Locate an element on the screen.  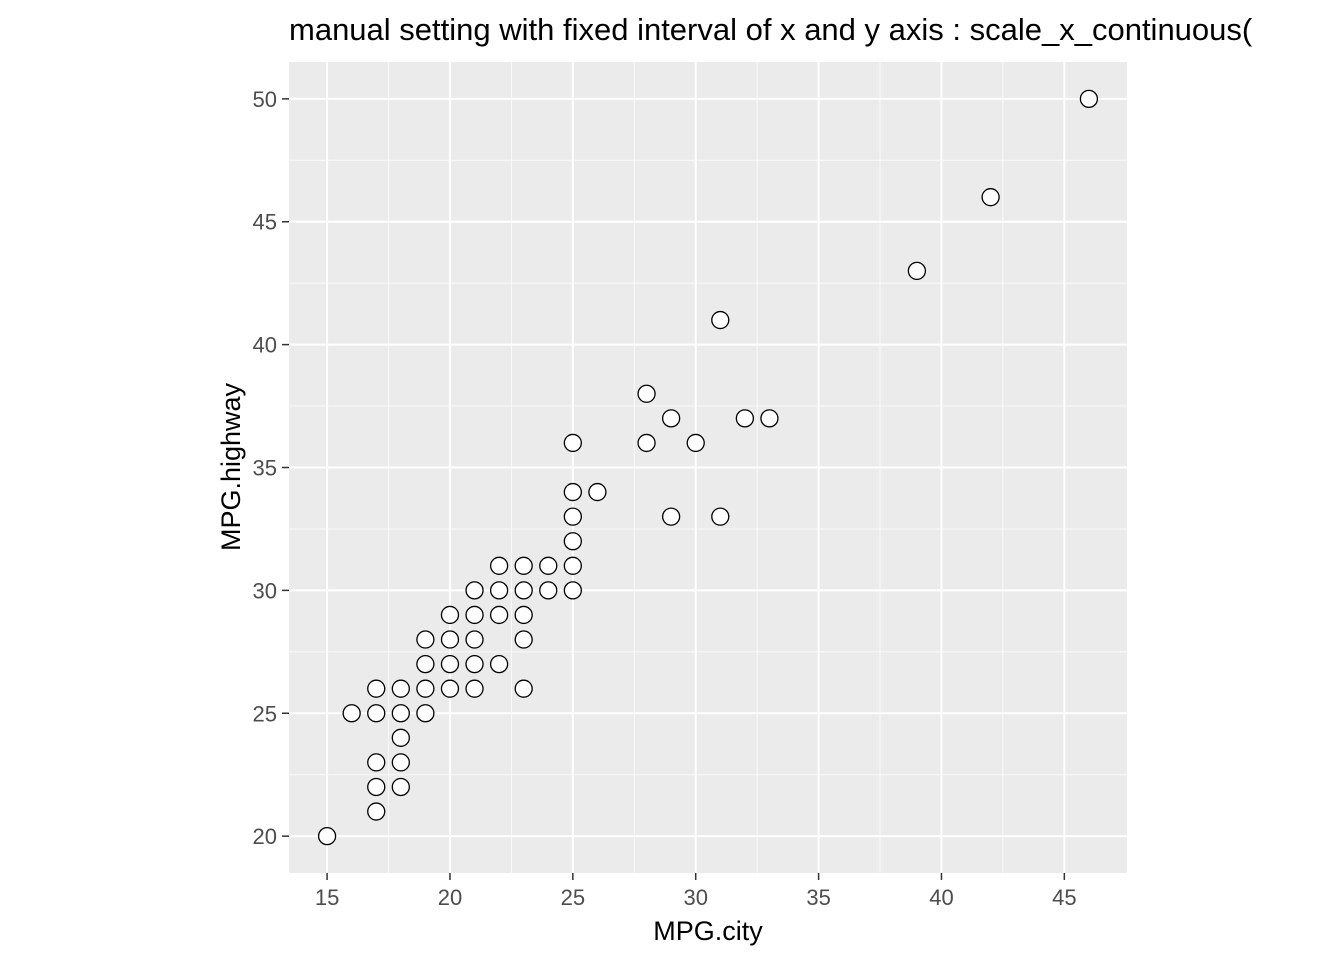
y-tick-label: 50 is located at coordinates (265, 99).